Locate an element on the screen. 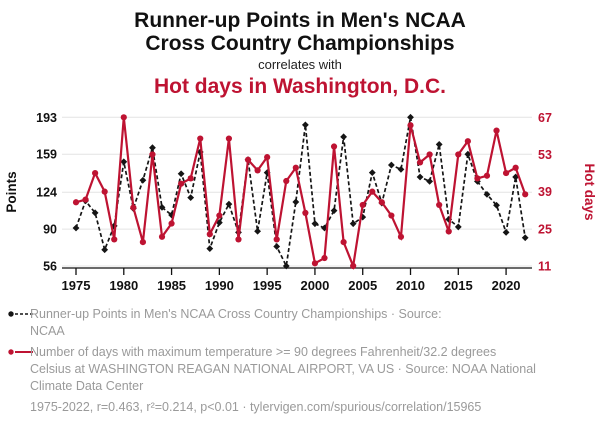 The height and width of the screenshot is (430, 600). correlates-with-text: correlates with is located at coordinates (300, 64).